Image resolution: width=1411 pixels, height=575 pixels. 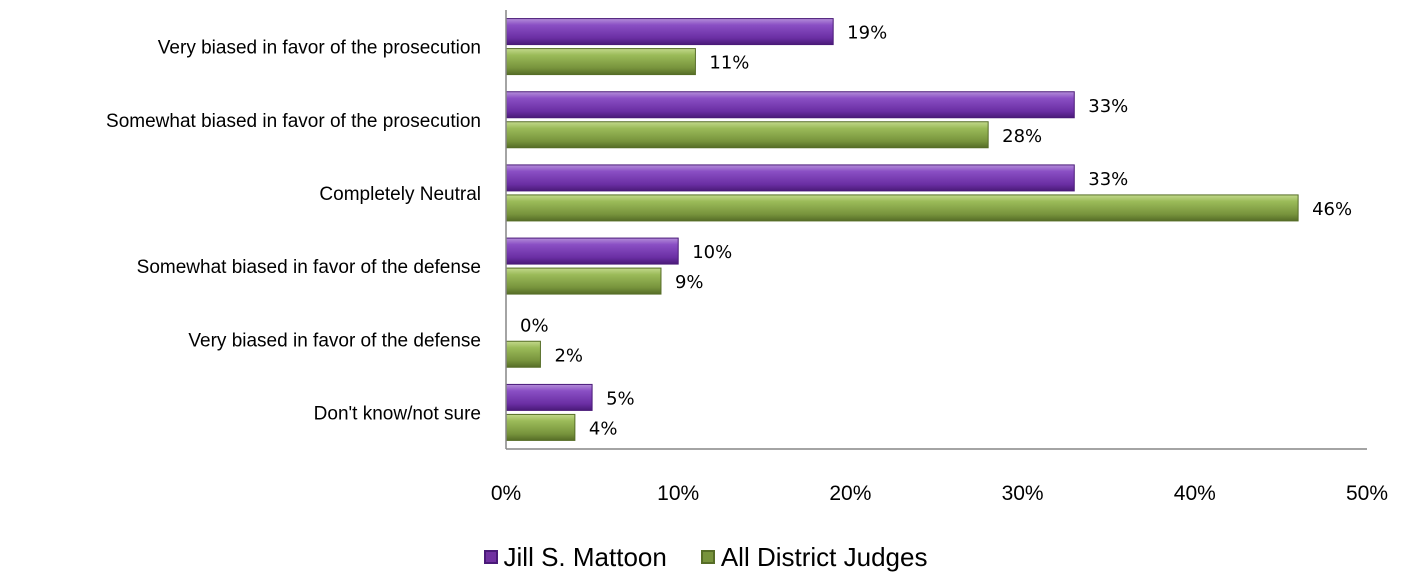 I want to click on legend-label-series-1: Jill S. Mattoon, so click(x=585, y=556).